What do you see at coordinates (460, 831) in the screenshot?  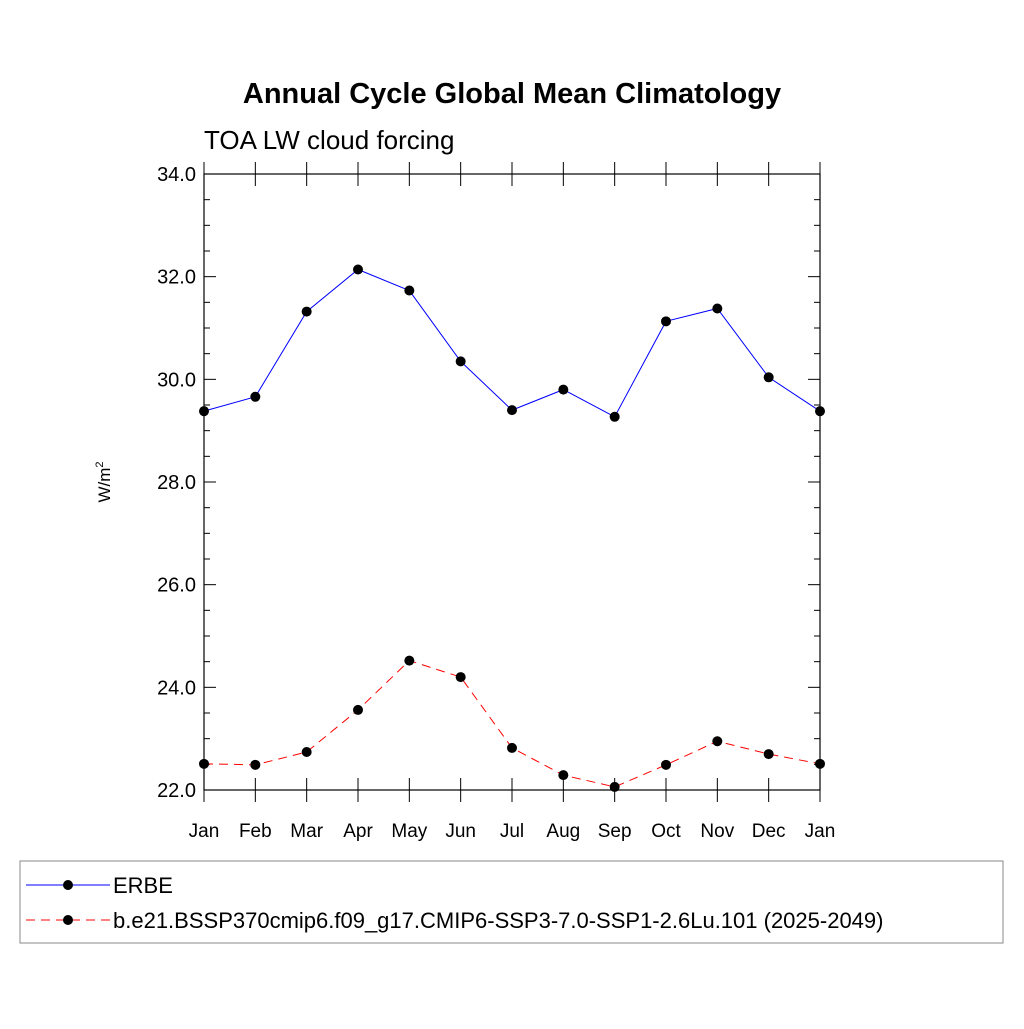 I see `x-tick-label: Jun` at bounding box center [460, 831].